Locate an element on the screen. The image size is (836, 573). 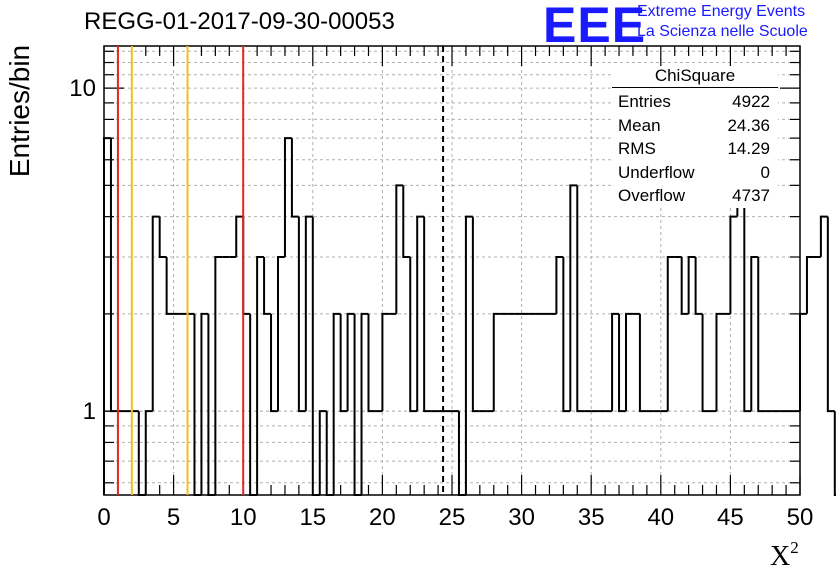
logo-line-2: La Scienza nelle Scuole is located at coordinates (722, 31).